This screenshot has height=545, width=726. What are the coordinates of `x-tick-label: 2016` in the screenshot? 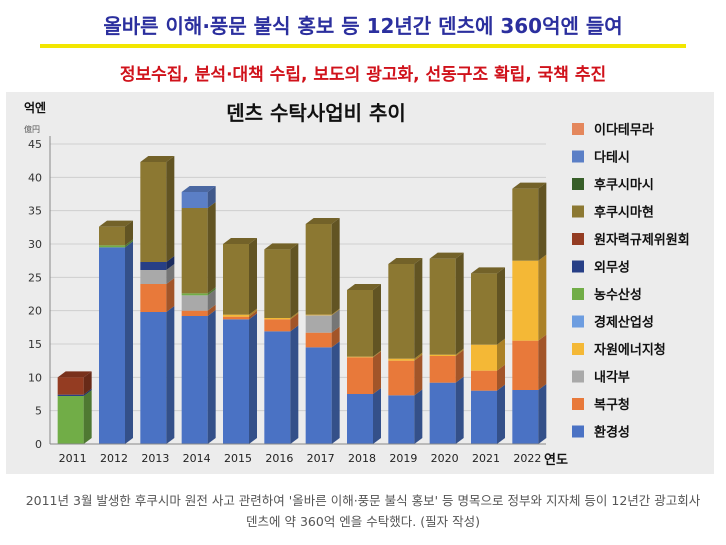 It's located at (279, 458).